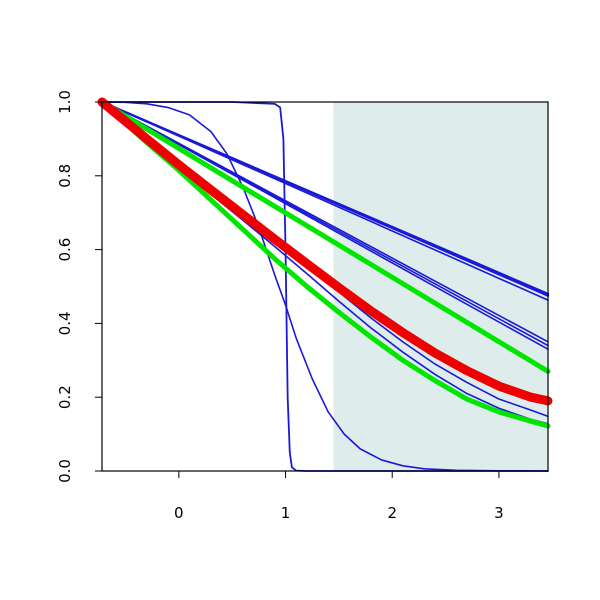 The image size is (600, 600). Describe the element at coordinates (65, 397) in the screenshot. I see `y-tick-label: 0.2` at that location.